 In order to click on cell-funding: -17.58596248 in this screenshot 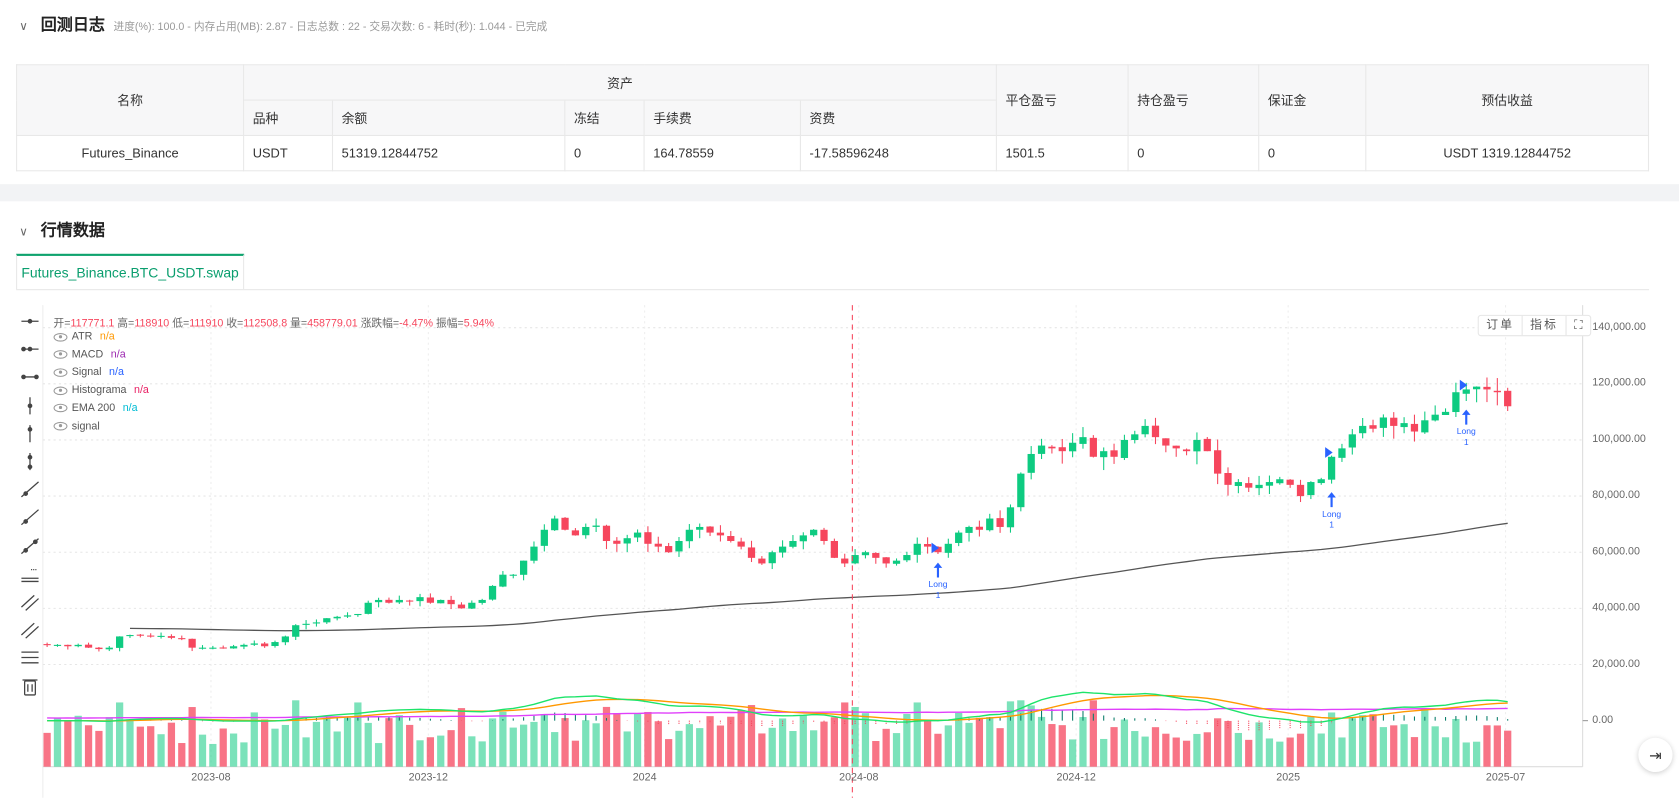, I will do `click(898, 153)`.